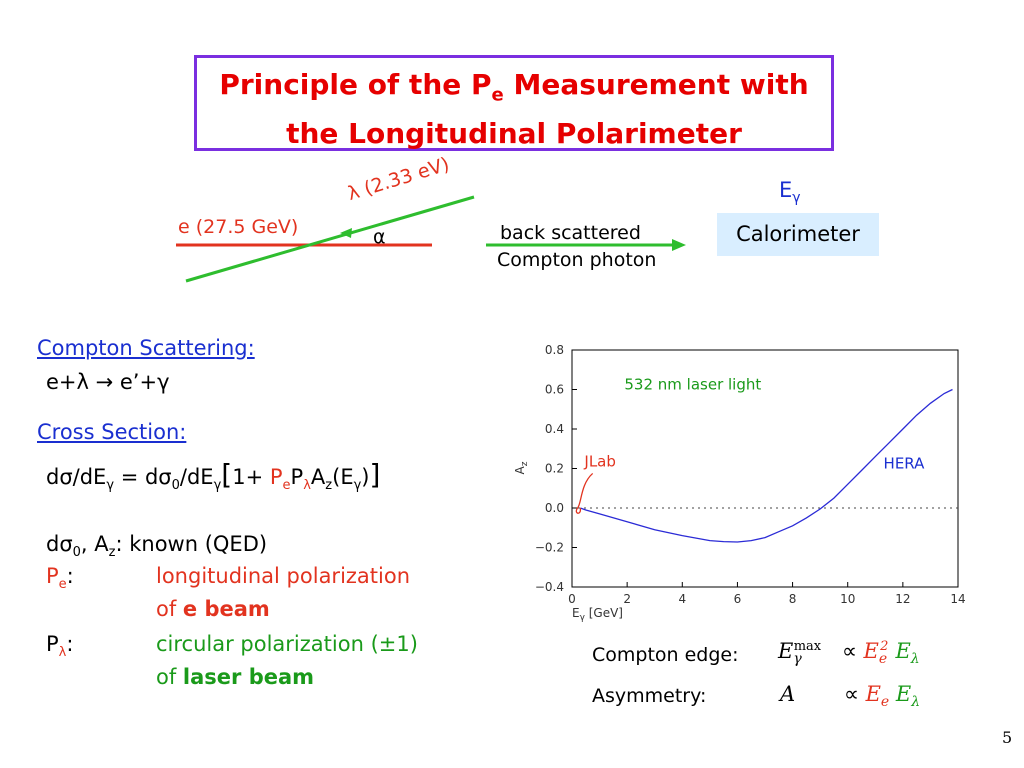  Describe the element at coordinates (627, 599) in the screenshot. I see `x-tick-label: 2` at that location.